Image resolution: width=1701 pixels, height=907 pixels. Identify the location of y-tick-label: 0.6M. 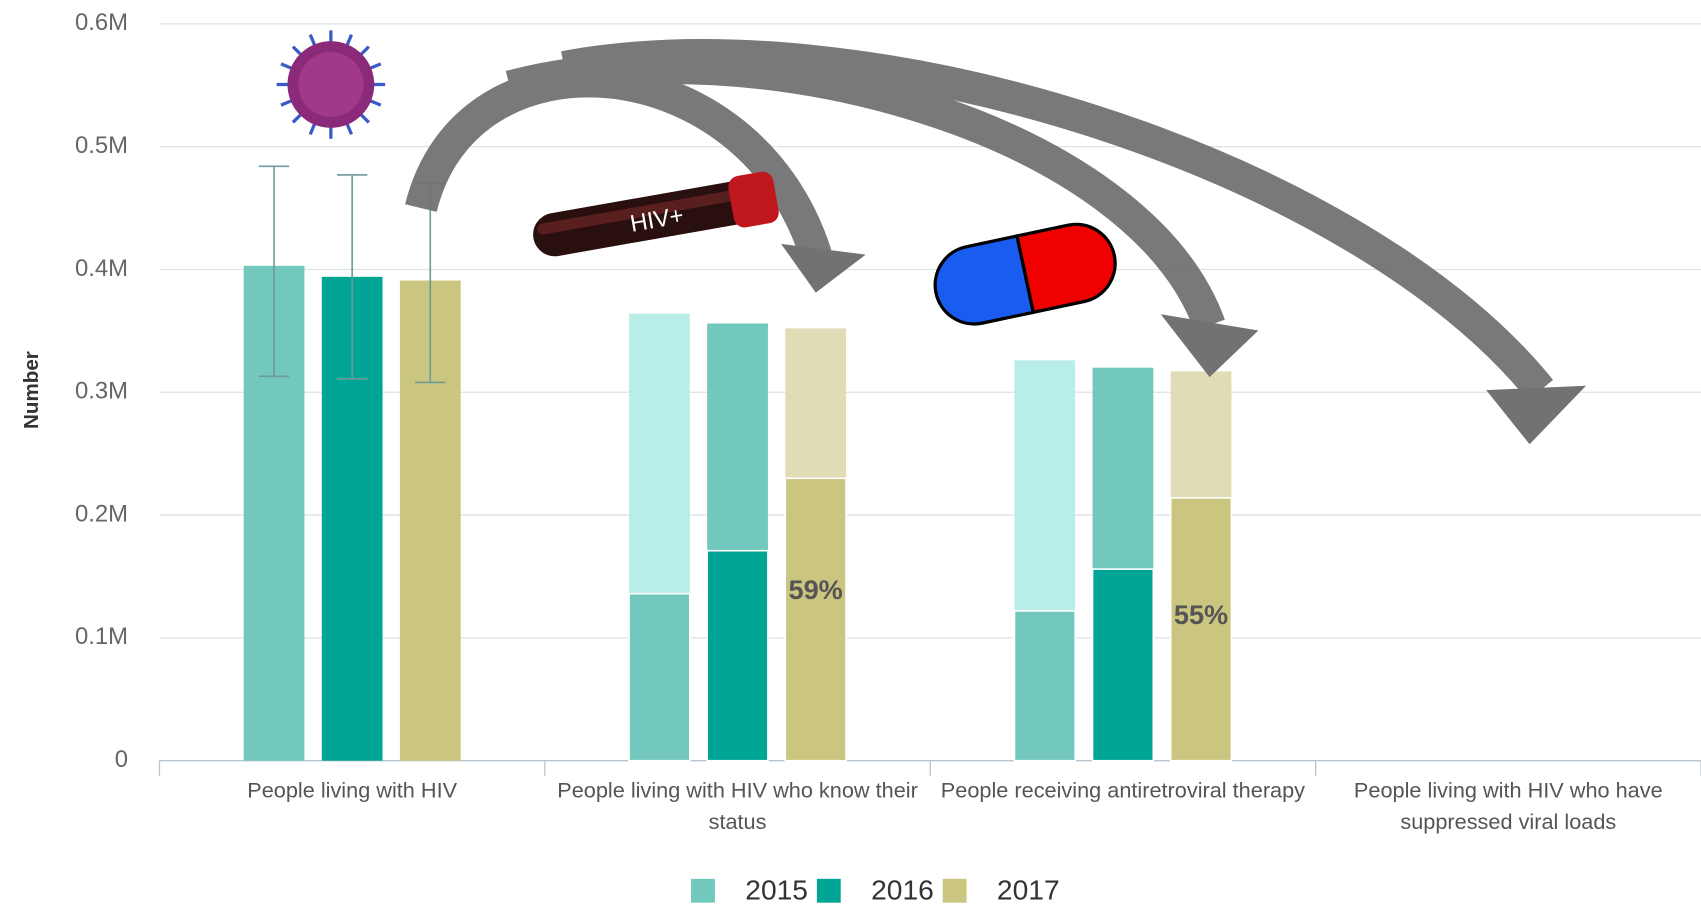
(101, 22).